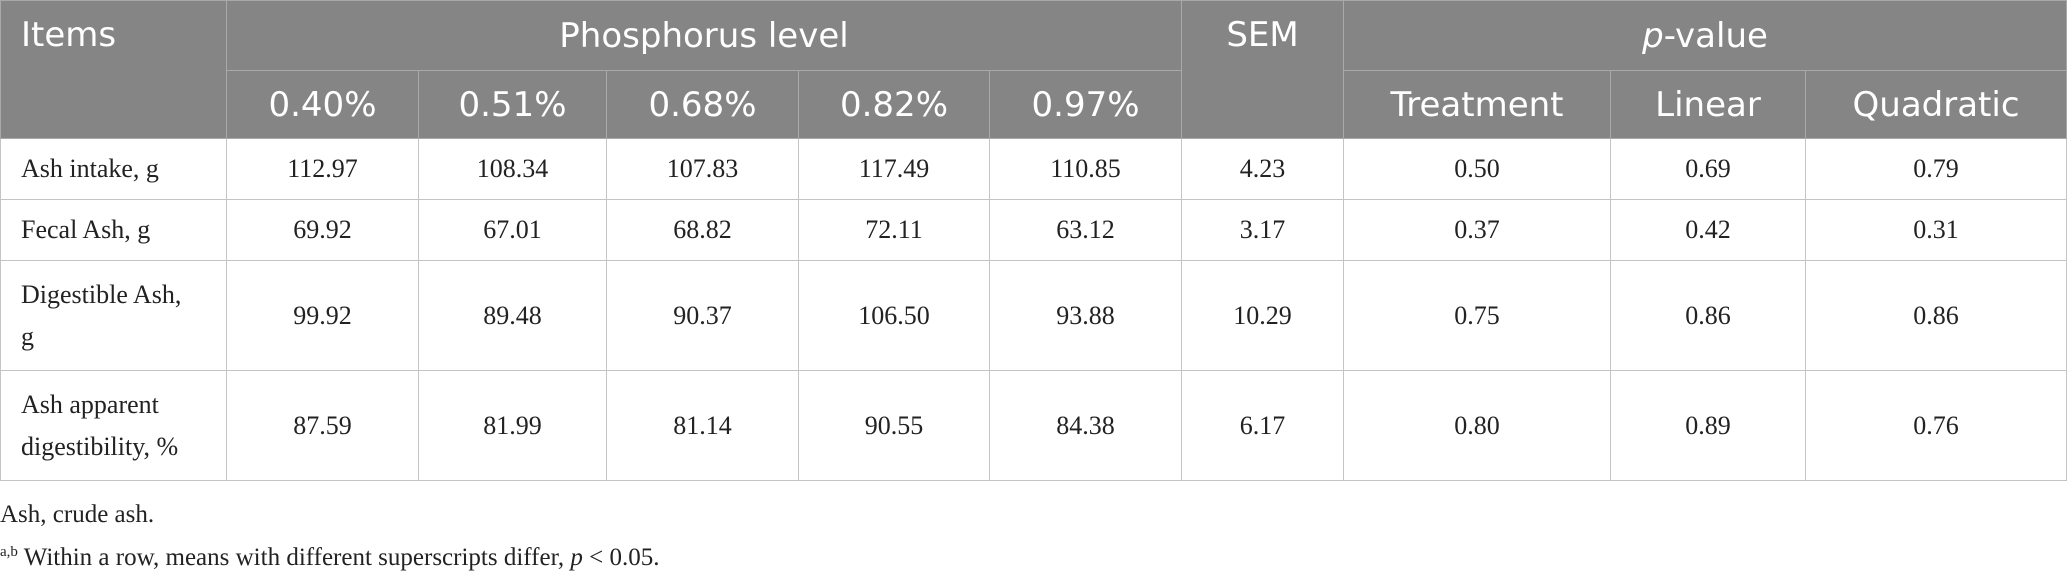 This screenshot has height=578, width=2068. What do you see at coordinates (894, 425) in the screenshot?
I see `table-cell: 90.55` at bounding box center [894, 425].